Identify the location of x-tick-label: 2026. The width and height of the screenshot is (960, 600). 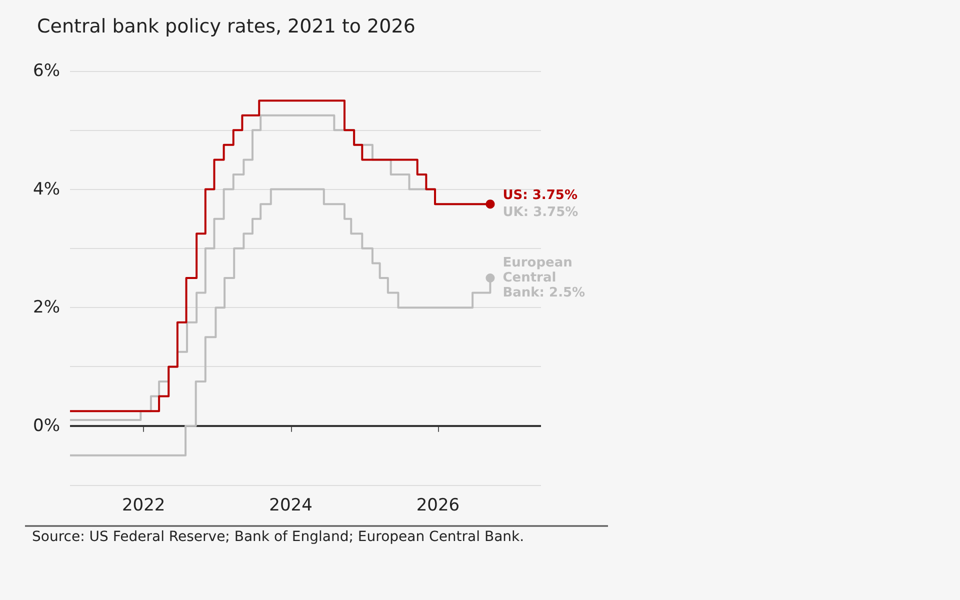
(438, 506).